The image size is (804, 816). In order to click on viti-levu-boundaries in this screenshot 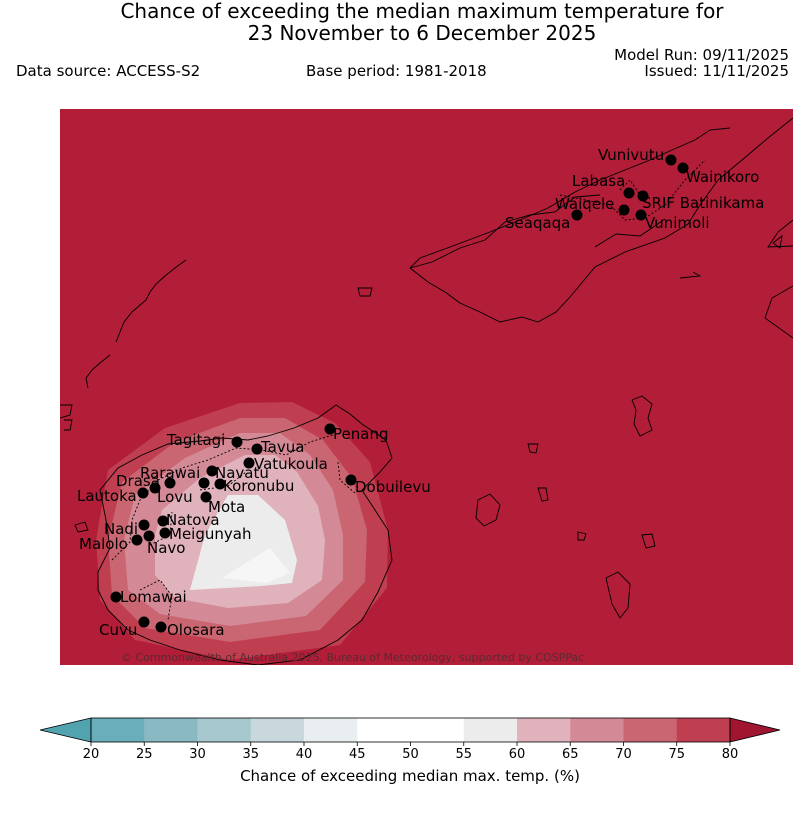, I will do `click(234, 527)`.